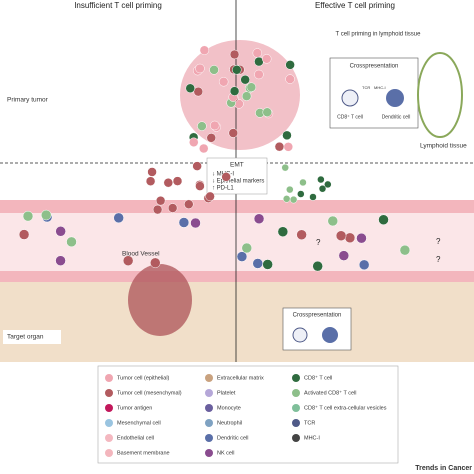  I want to click on metastasis, so click(160, 300).